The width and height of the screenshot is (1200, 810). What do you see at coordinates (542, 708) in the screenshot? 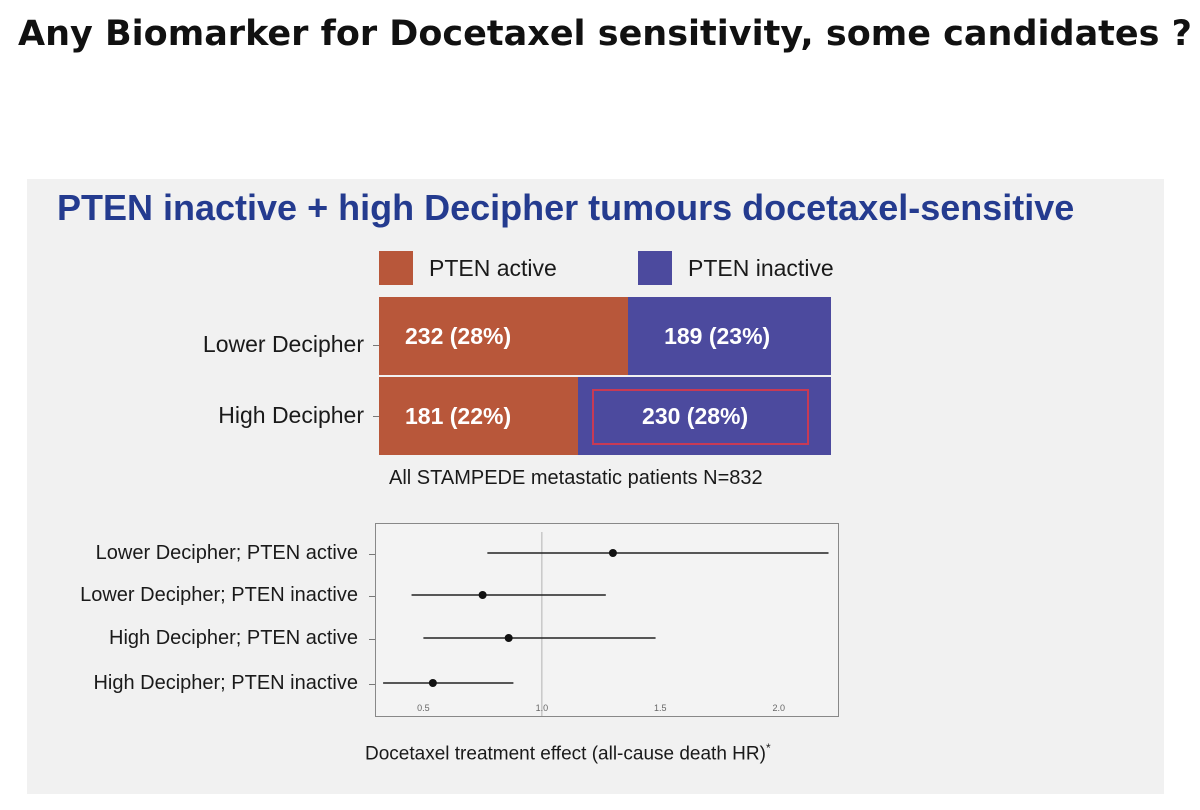
I see `x-tick-label: 1.0` at bounding box center [542, 708].